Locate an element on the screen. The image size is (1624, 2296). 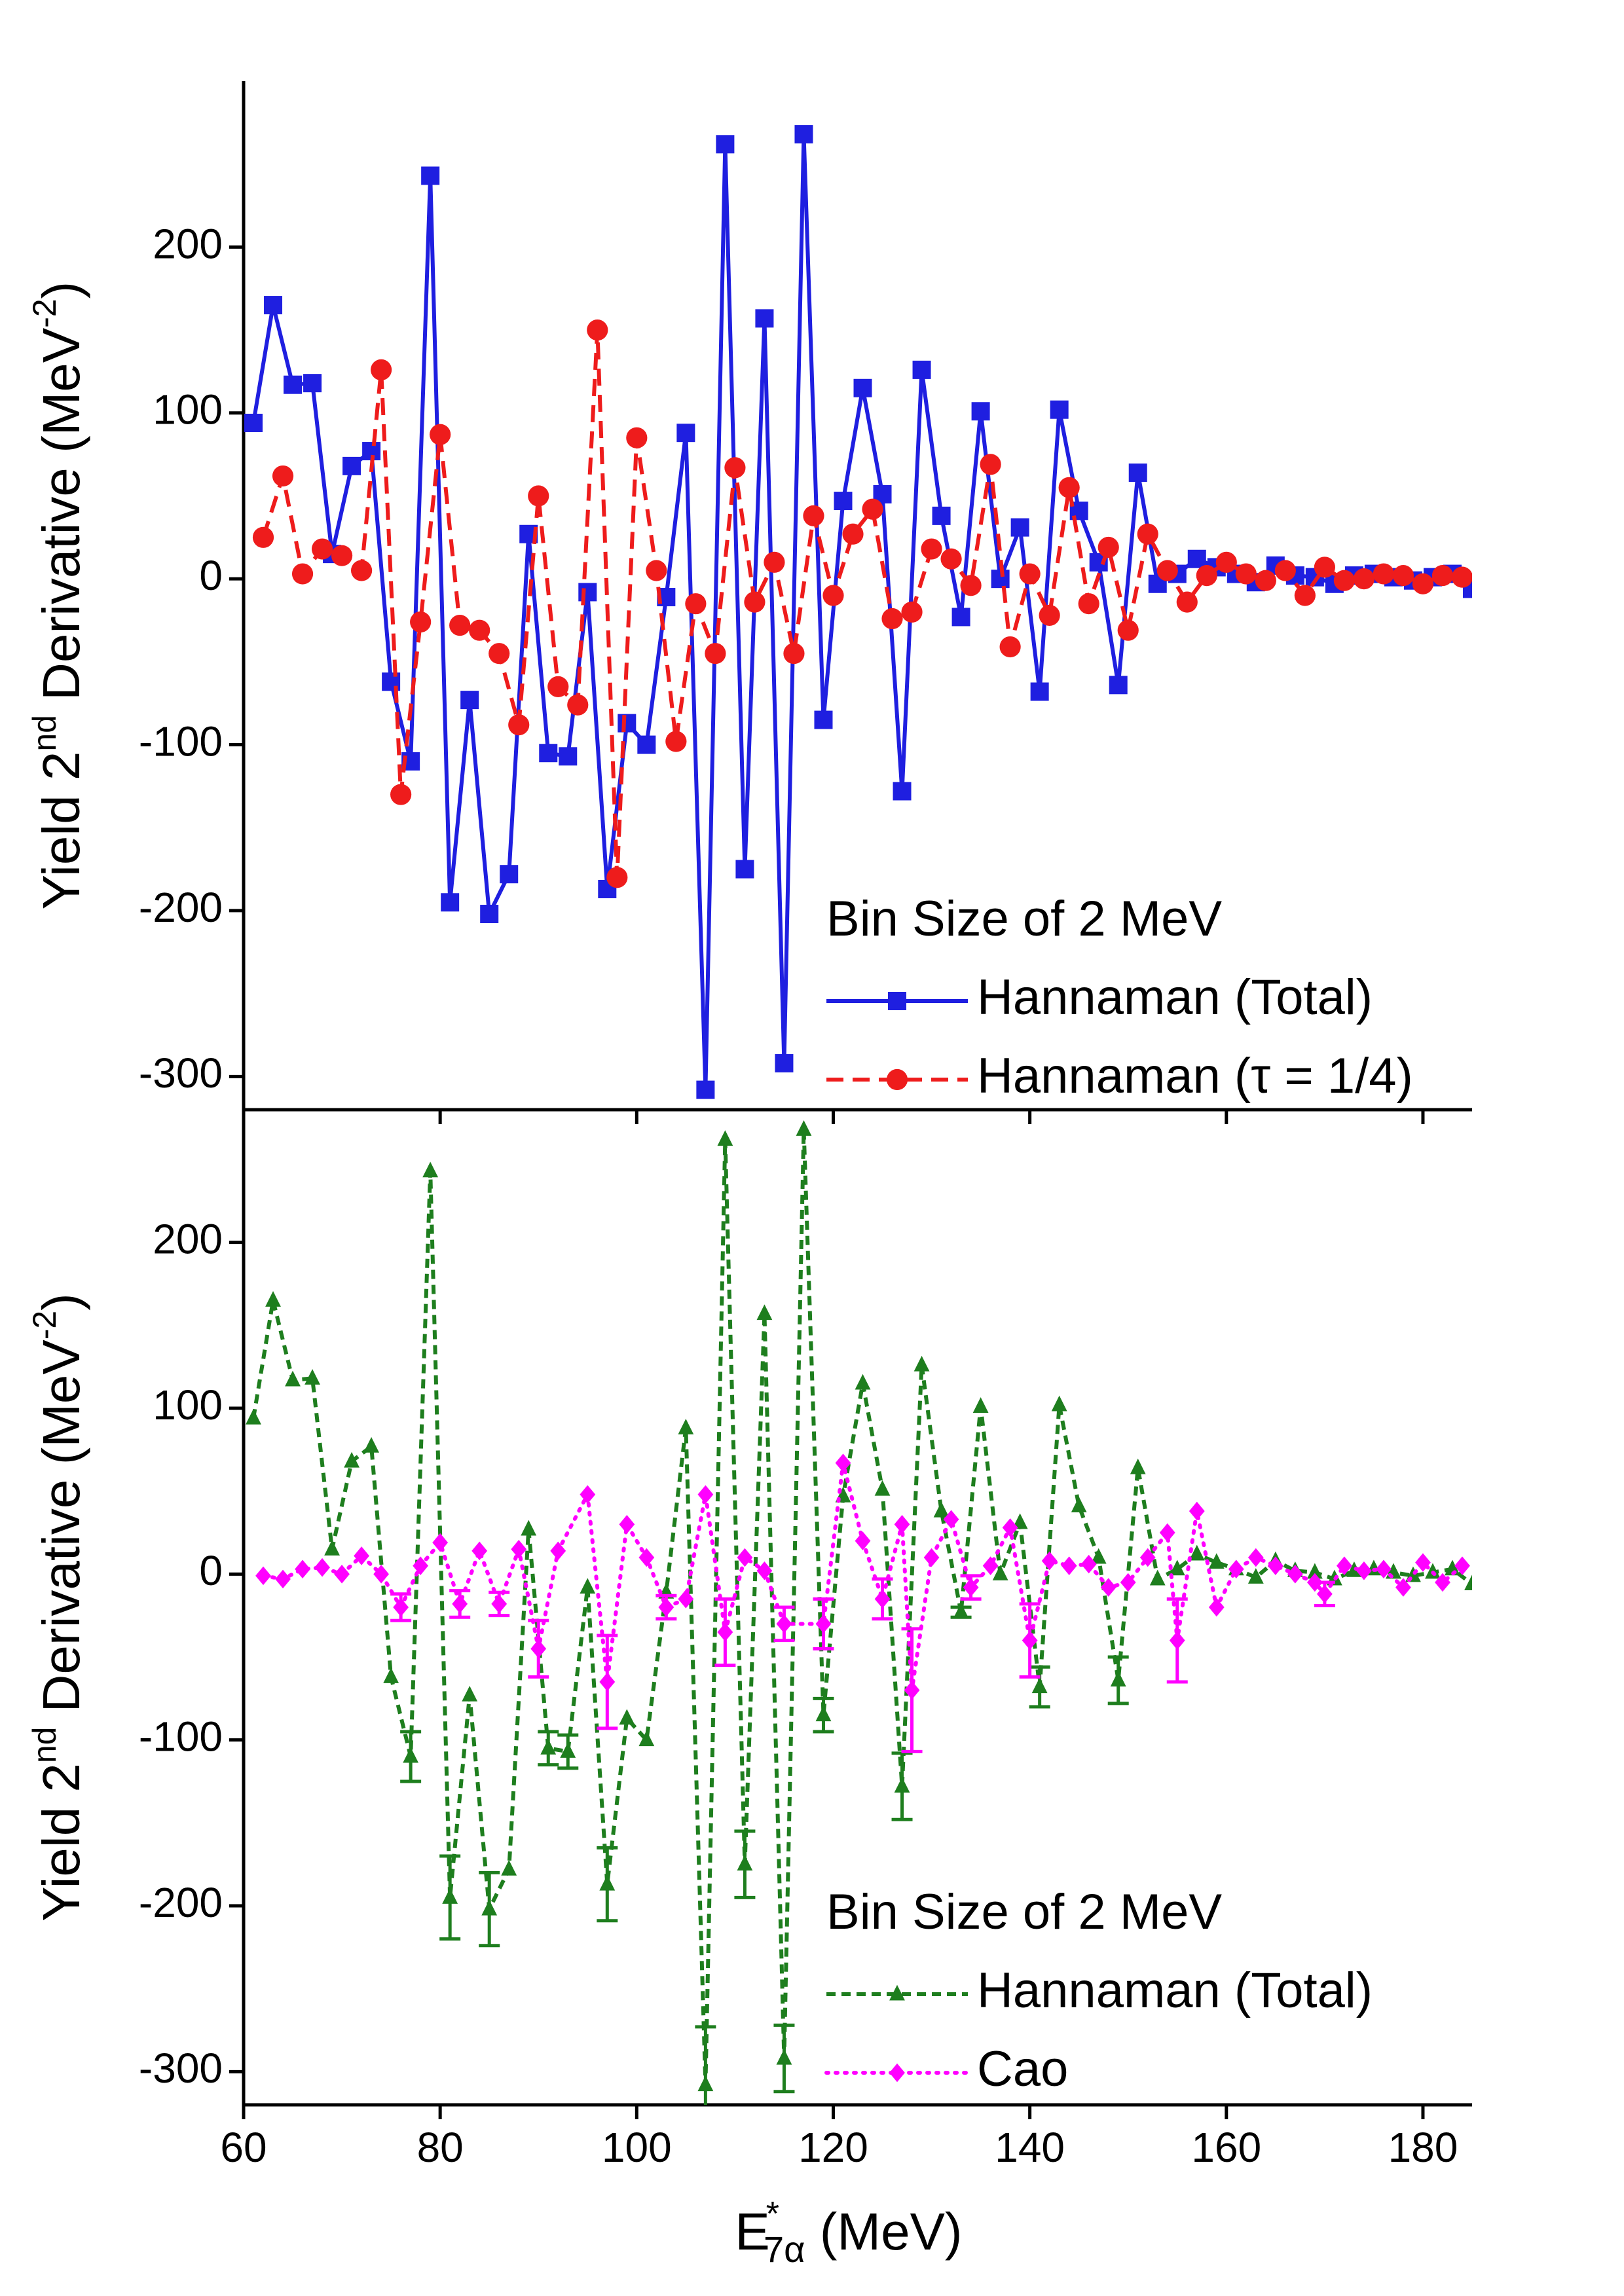
y-axis-label-part: ) is located at coordinates (61, 1302).